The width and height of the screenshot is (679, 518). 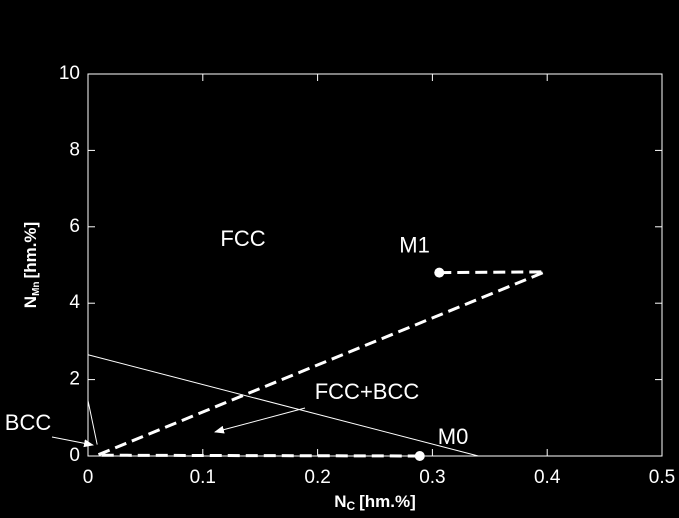 I want to click on x-tick-label: 0.1, so click(x=203, y=477).